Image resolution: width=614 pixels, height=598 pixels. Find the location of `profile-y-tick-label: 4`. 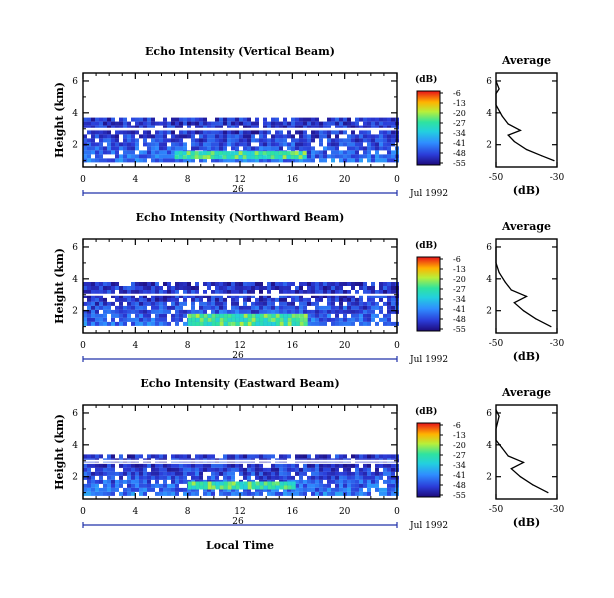

profile-y-tick-label: 4 is located at coordinates (489, 114).